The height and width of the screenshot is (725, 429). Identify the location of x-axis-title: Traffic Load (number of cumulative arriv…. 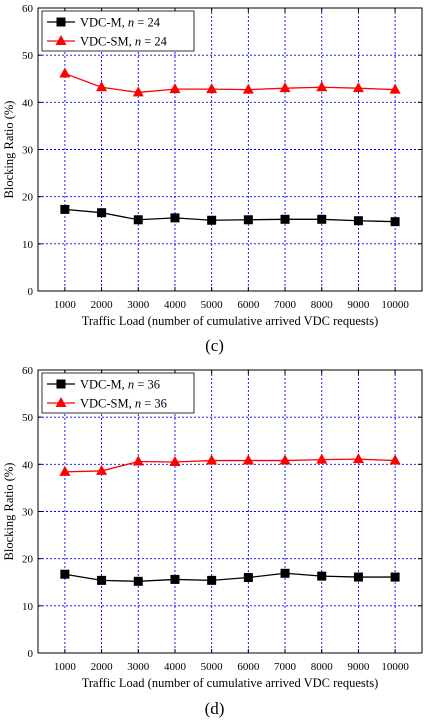
(230, 321).